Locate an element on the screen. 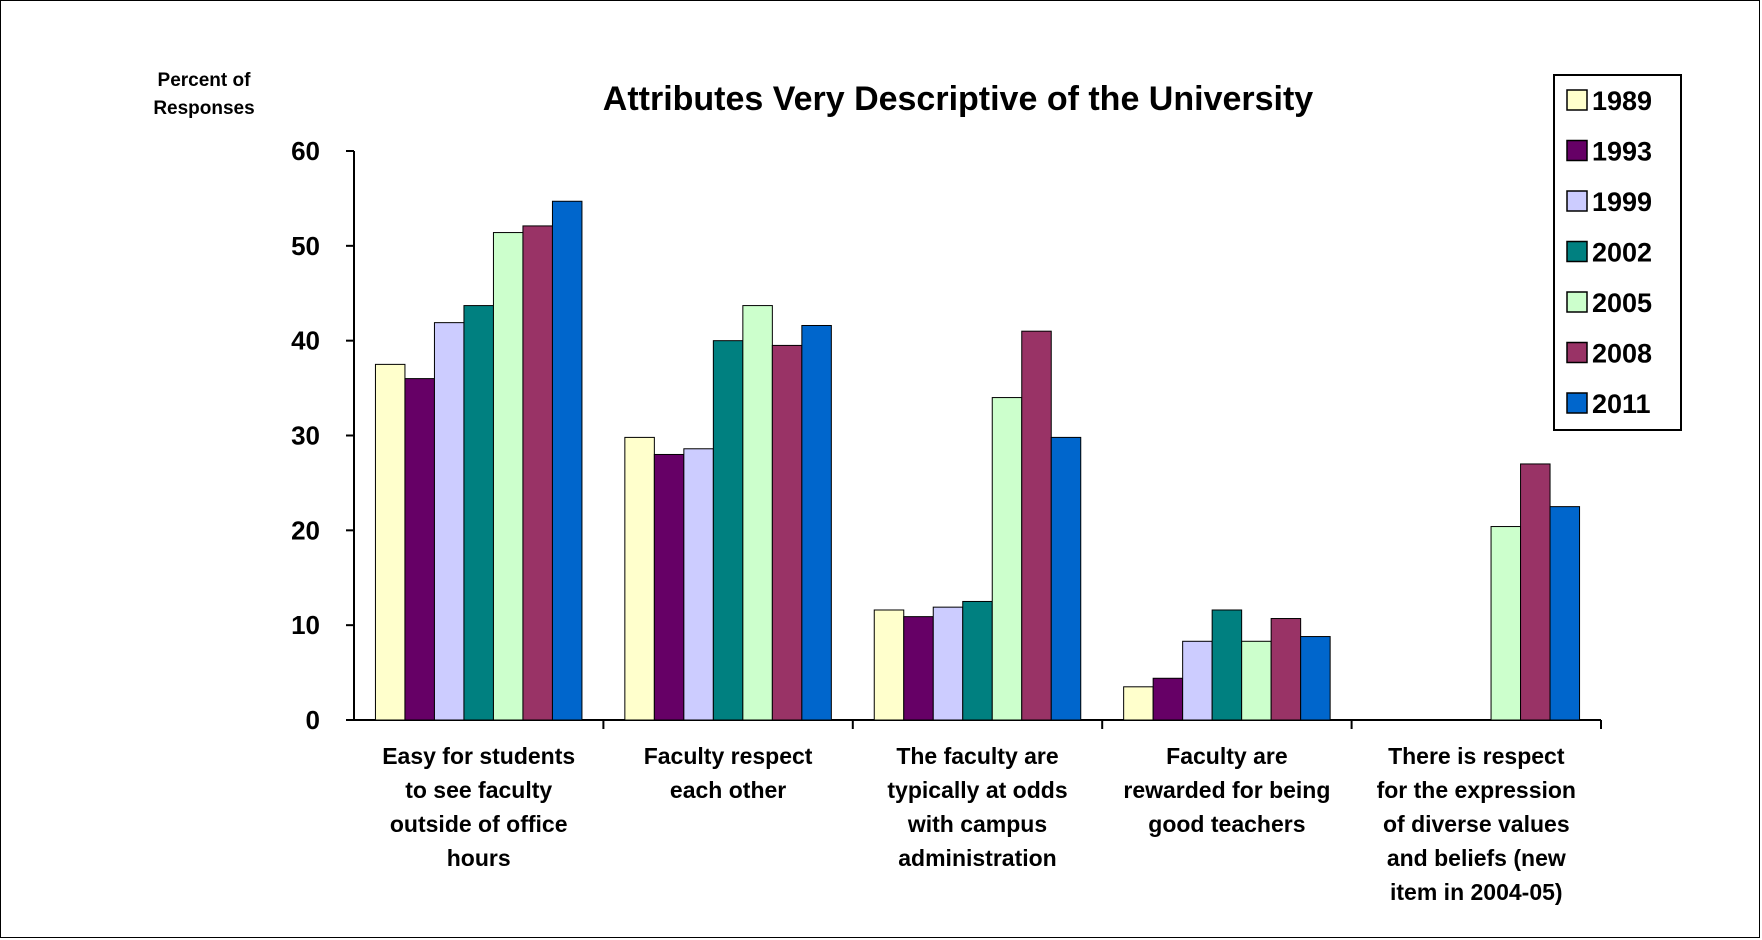  legend: 1989 1993 1999 2002 2005 2008 2011 is located at coordinates (1617, 252).